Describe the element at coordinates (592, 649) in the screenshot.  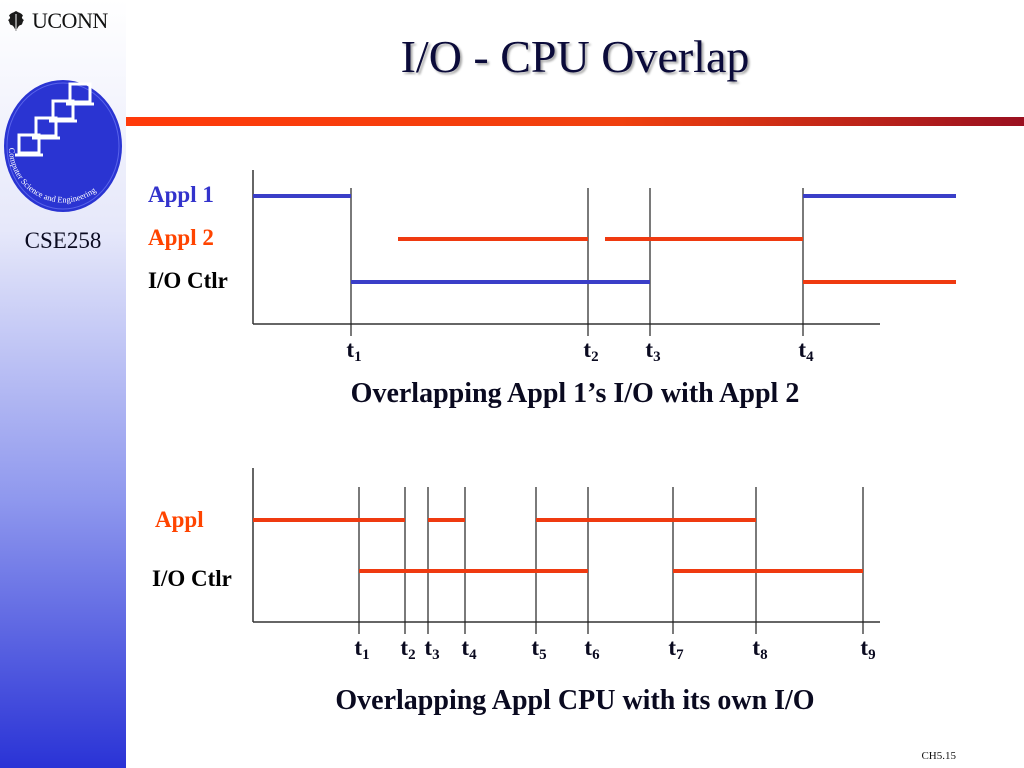
I see `tick-label: t6` at that location.